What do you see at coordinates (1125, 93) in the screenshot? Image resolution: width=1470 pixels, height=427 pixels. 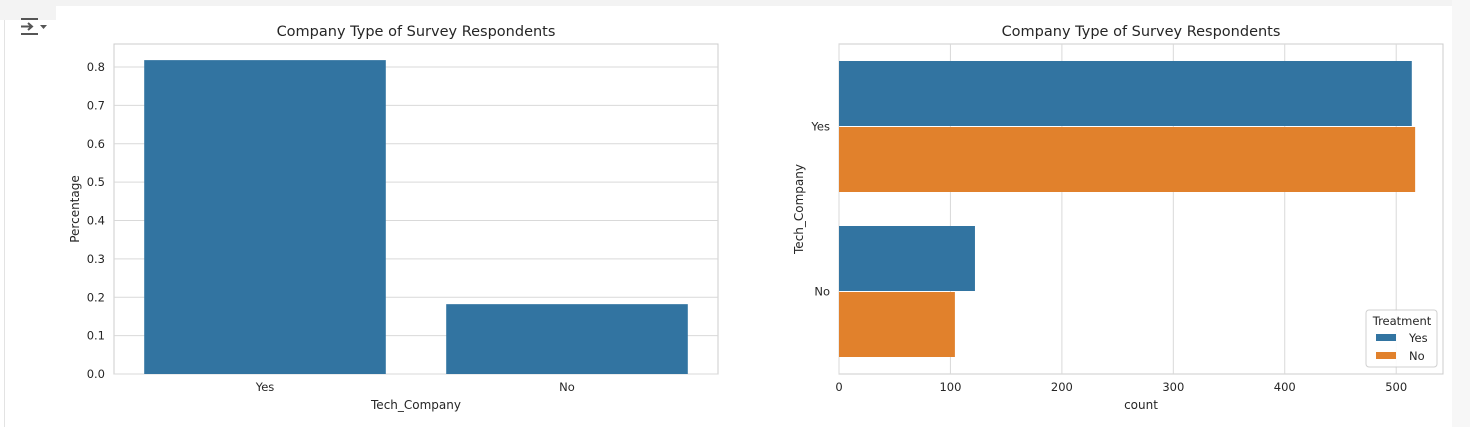 I see `chart2-bar-yes-treatment-yes` at bounding box center [1125, 93].